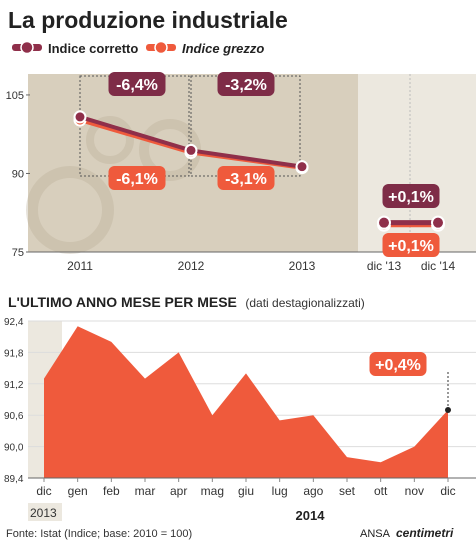 Image resolution: width=476 pixels, height=547 pixels. I want to click on credit-logo: ANSA centimetri, so click(407, 533).